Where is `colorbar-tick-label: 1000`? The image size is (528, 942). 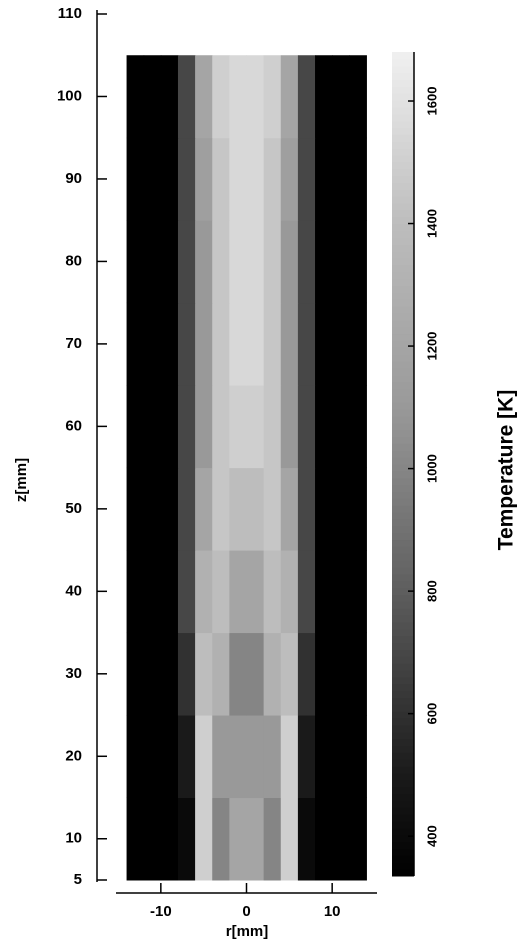
colorbar-tick-label: 1000 is located at coordinates (431, 468).